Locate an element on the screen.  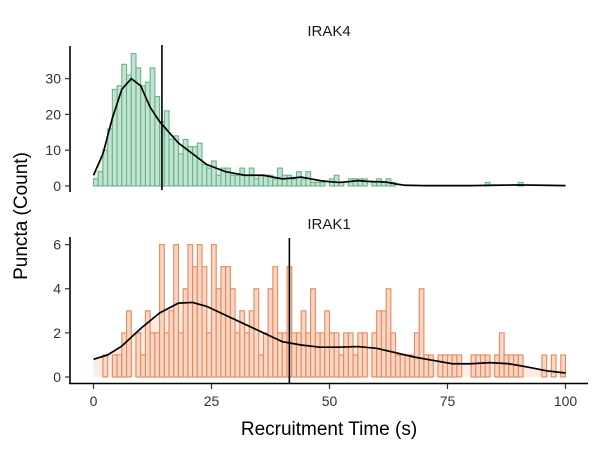
x-tick-label-100: 100 is located at coordinates (566, 401).